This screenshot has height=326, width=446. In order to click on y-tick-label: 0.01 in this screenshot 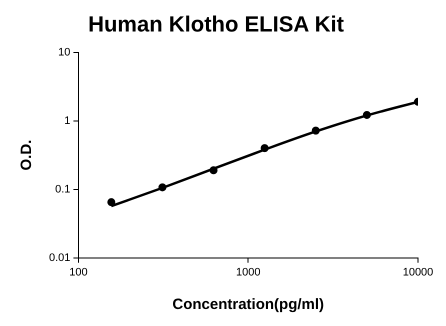, I will do `click(59, 258)`.